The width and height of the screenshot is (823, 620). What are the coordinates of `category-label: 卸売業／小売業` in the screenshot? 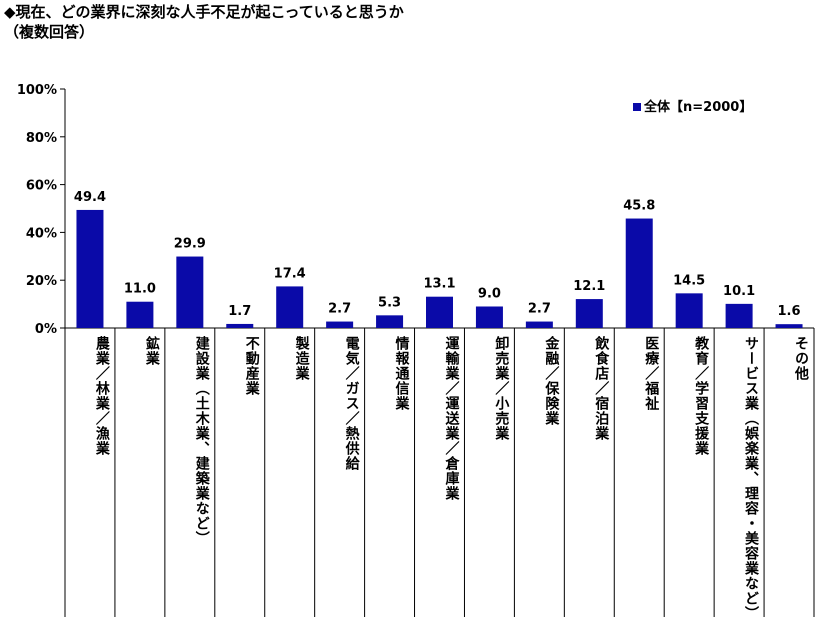 It's located at (501, 388).